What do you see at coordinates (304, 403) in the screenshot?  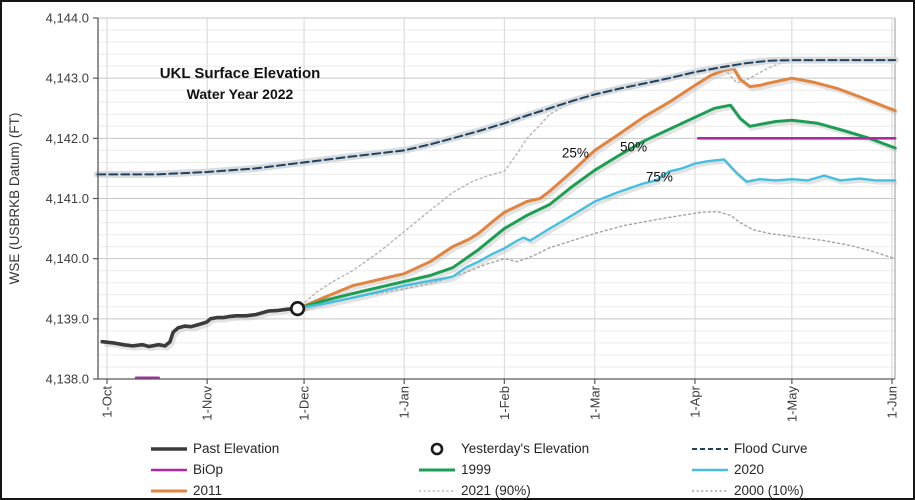 I see `x-tick-label: 1-Dec` at bounding box center [304, 403].